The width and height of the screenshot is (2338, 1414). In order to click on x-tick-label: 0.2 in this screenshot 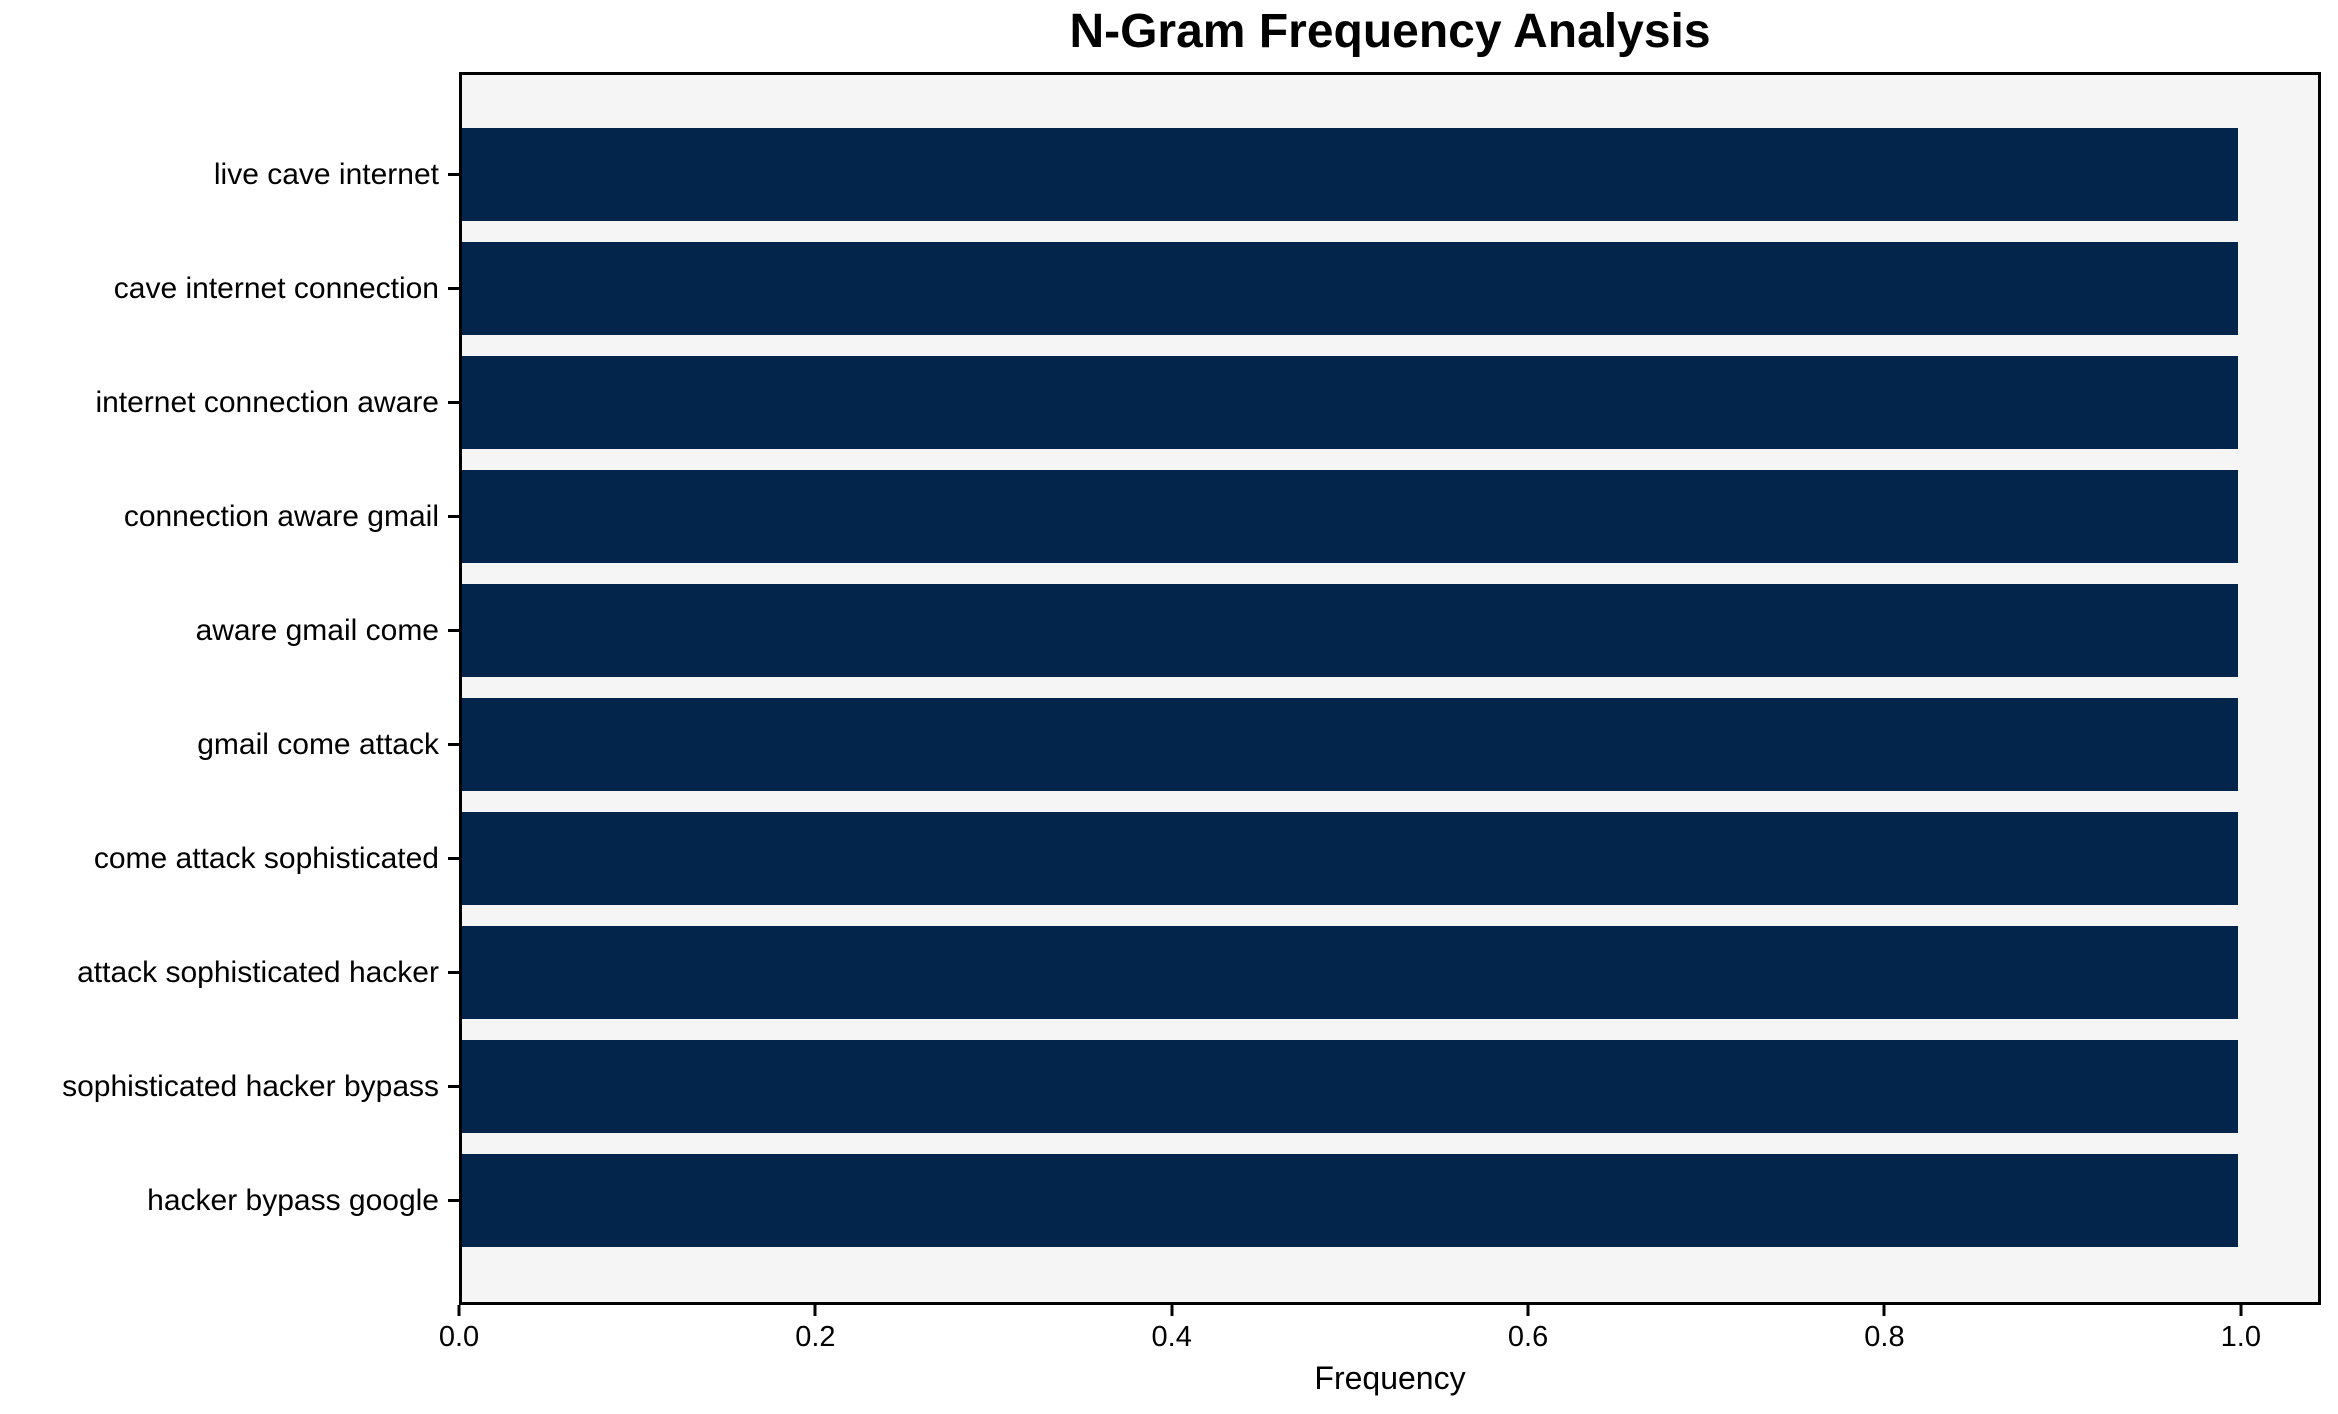, I will do `click(815, 1337)`.